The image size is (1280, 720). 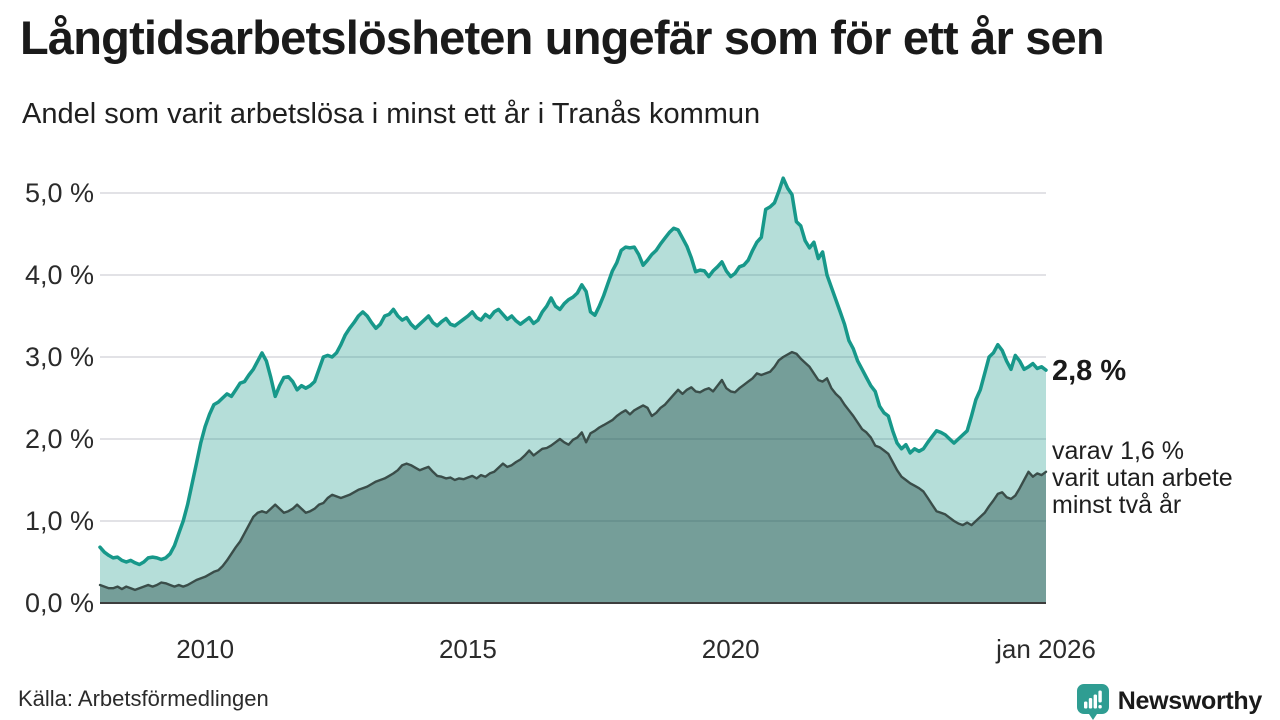 I want to click on latest-value-label: 2,8 %, so click(x=1089, y=371).